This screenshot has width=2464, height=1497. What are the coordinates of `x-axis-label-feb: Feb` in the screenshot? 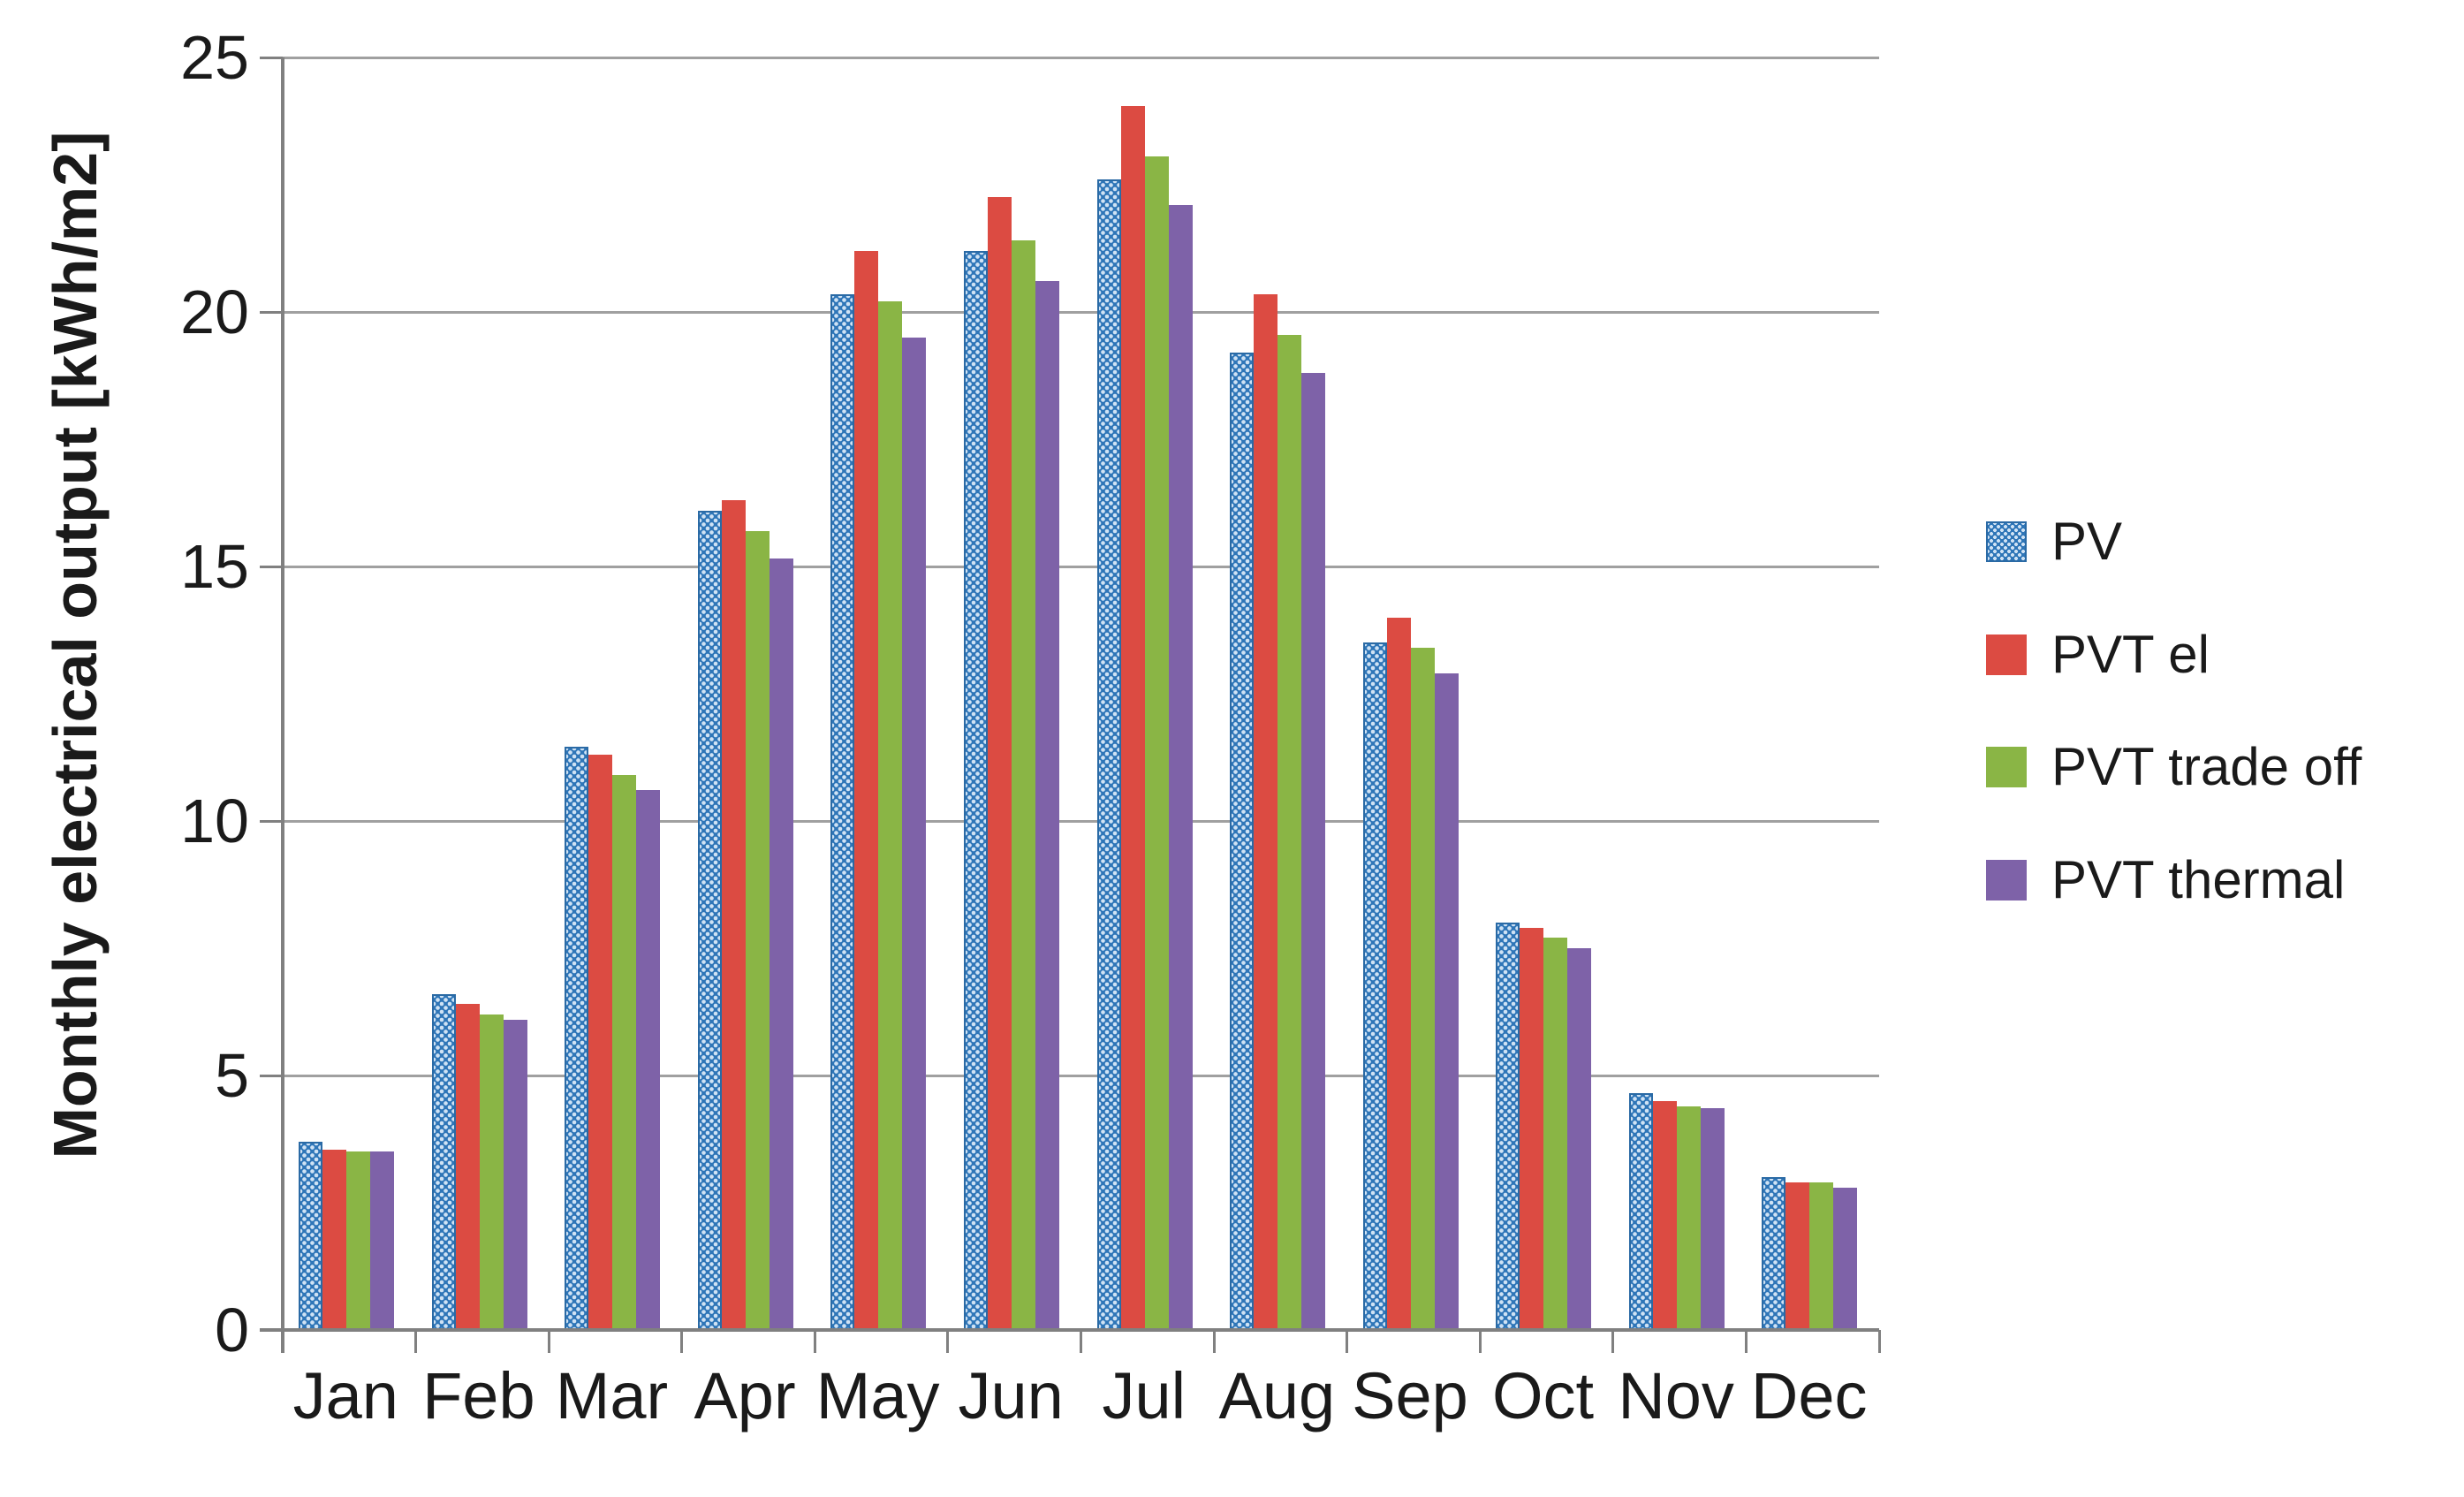 It's located at (478, 1395).